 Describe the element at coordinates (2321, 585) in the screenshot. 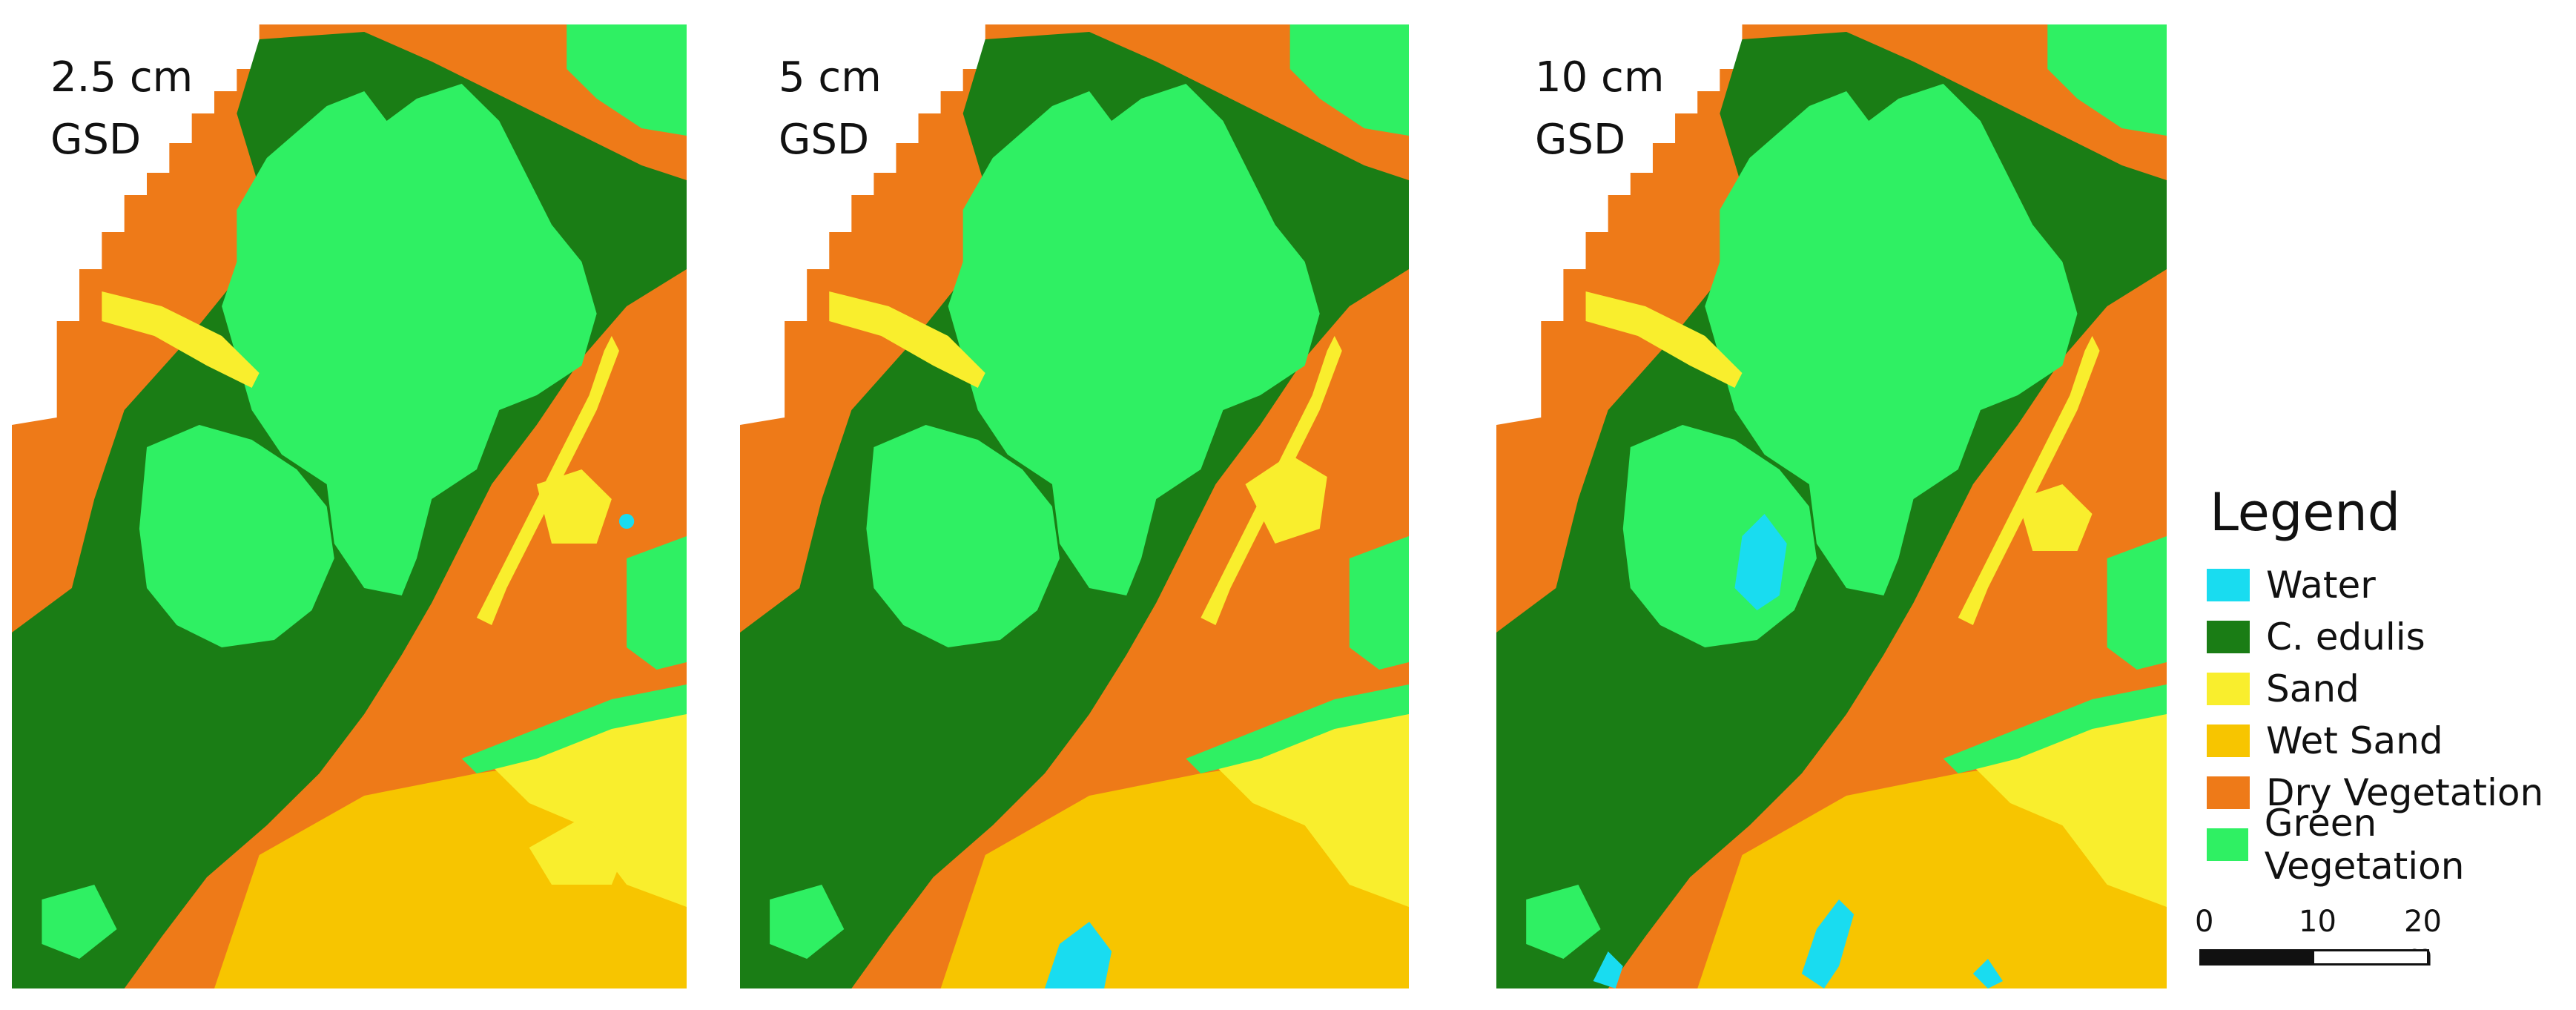

I see `legend-label: Water` at that location.